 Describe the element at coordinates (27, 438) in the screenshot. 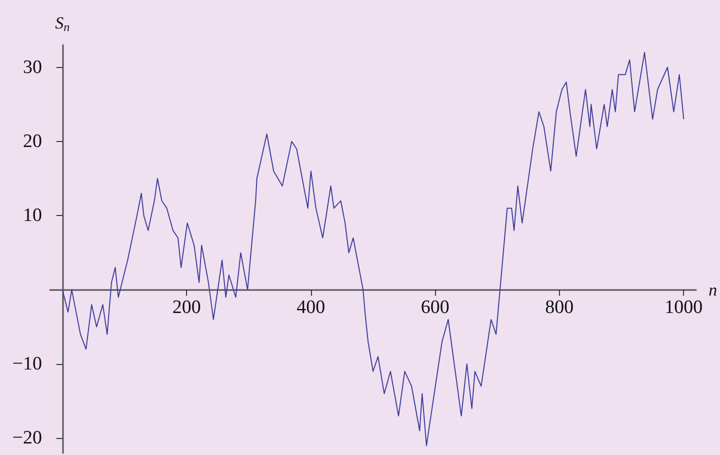

I see `y-tick-label: −20` at that location.